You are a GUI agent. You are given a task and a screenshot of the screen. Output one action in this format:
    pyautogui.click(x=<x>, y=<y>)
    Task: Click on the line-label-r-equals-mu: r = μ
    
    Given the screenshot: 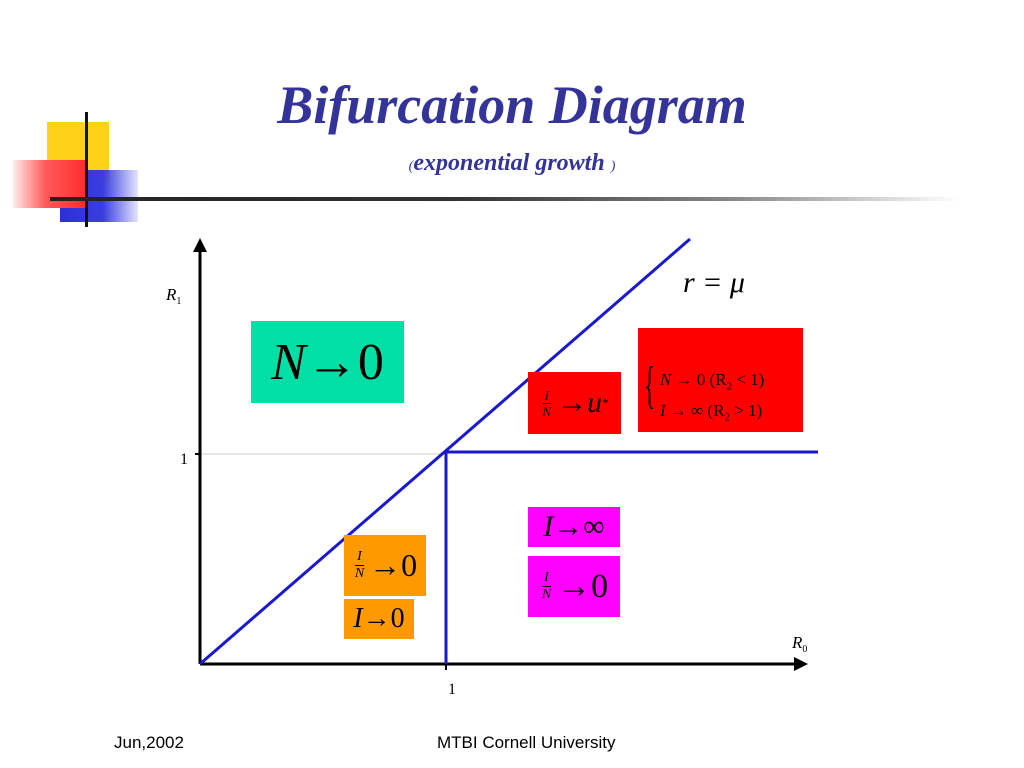 What is the action you would take?
    pyautogui.click(x=714, y=282)
    